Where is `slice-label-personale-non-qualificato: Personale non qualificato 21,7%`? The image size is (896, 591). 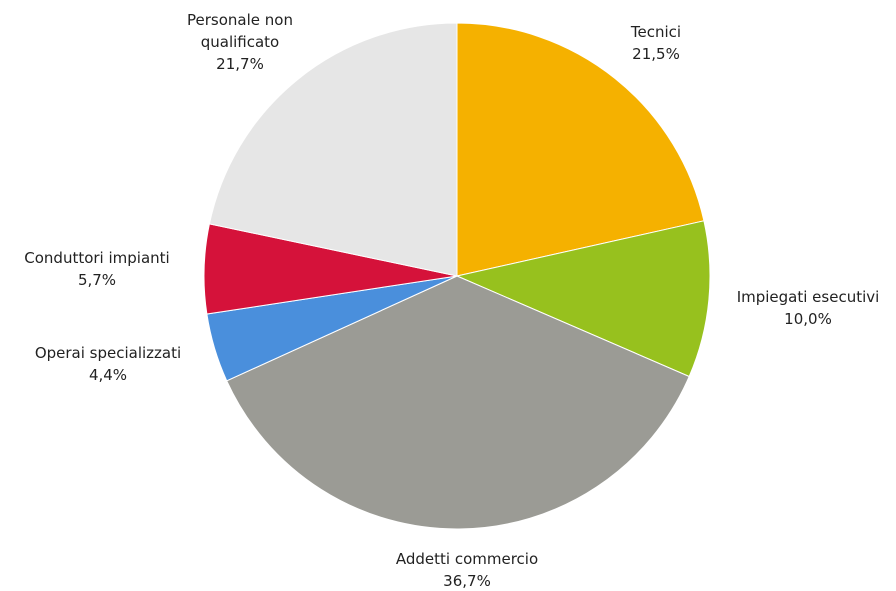
slice-label-personale-non-qualificato: Personale non qualificato 21,7% is located at coordinates (240, 42).